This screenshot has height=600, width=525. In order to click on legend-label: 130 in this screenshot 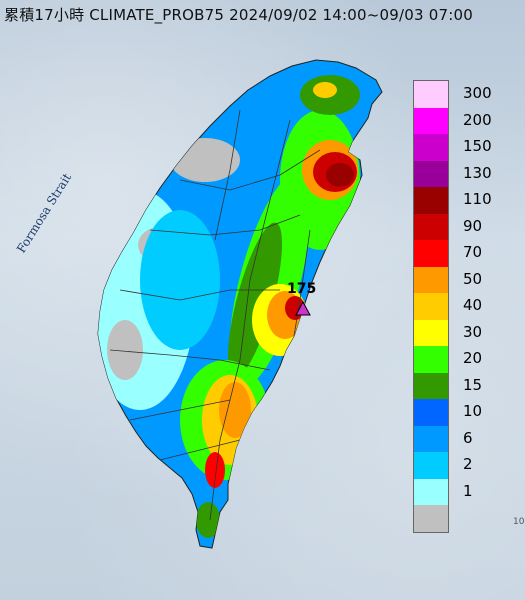, I will do `click(477, 172)`.